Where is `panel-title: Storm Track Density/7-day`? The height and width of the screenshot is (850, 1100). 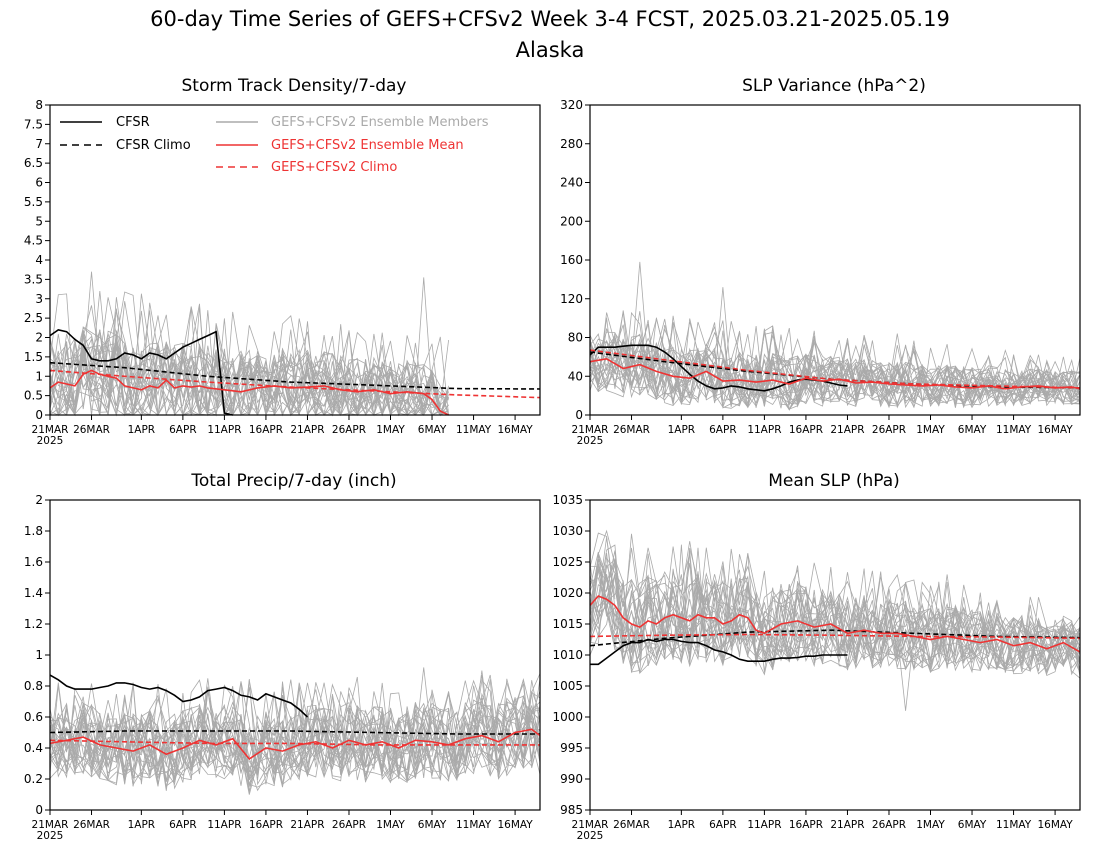 panel-title: Storm Track Density/7-day is located at coordinates (294, 86).